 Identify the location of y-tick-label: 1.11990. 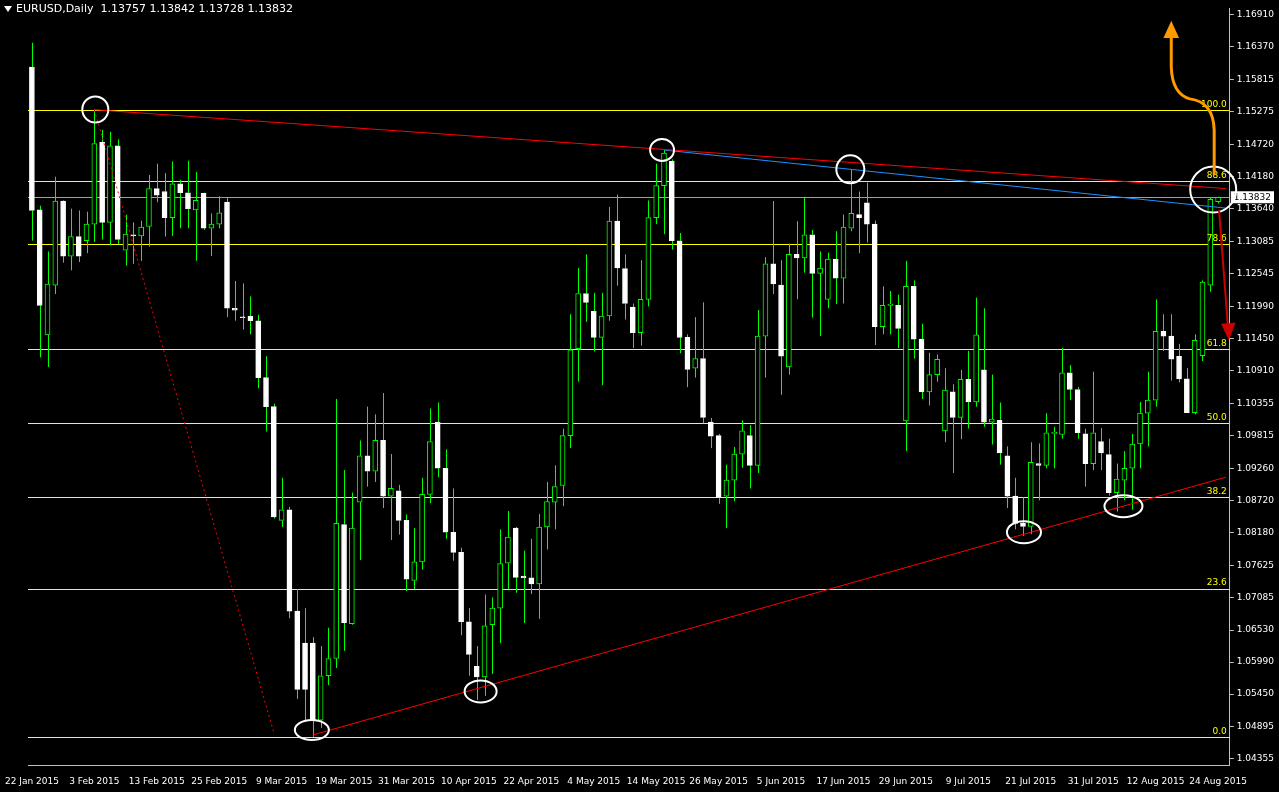
(1255, 305).